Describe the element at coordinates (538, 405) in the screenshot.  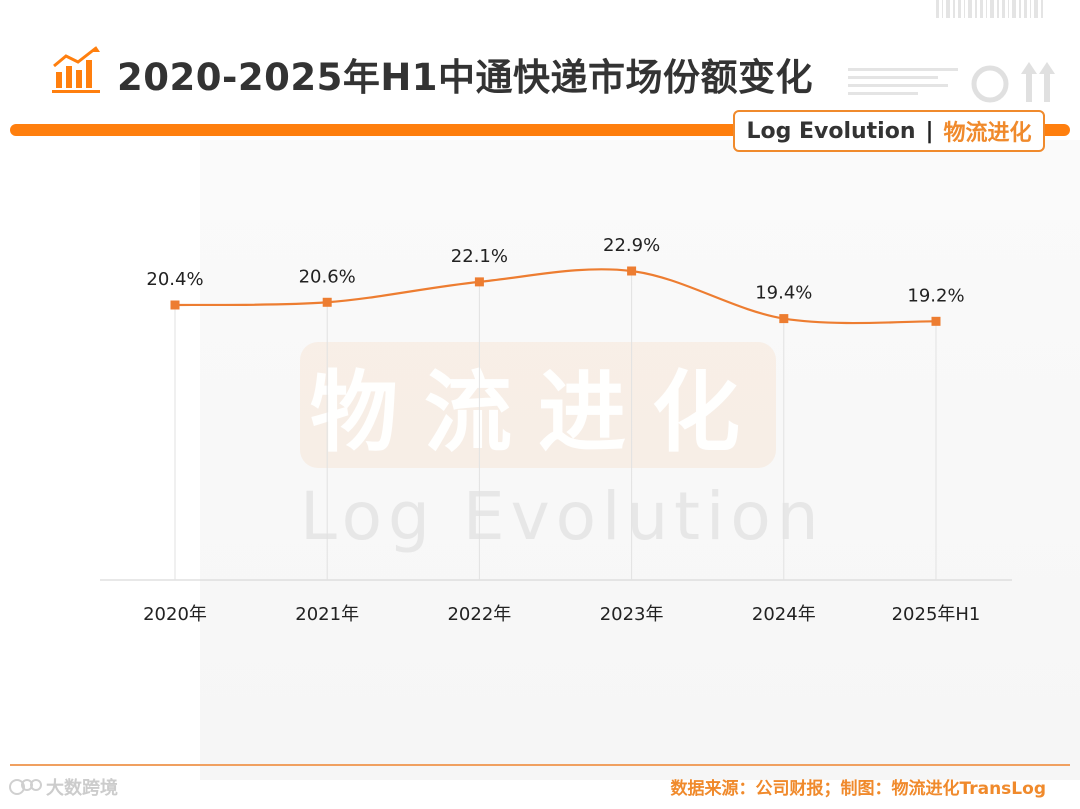
I see `watermark-cn: 物流进化` at that location.